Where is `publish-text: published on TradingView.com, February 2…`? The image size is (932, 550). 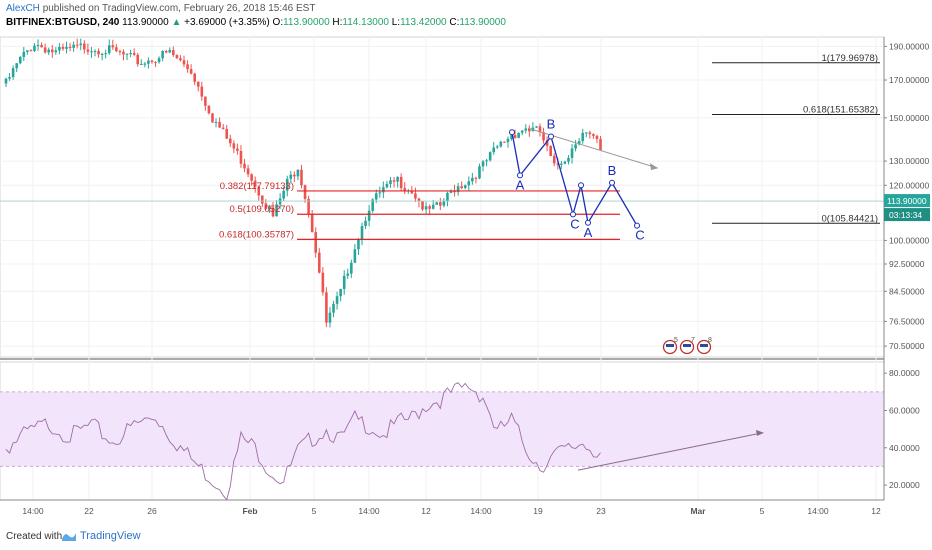
publish-text: published on TradingView.com, February 2… is located at coordinates (179, 8).